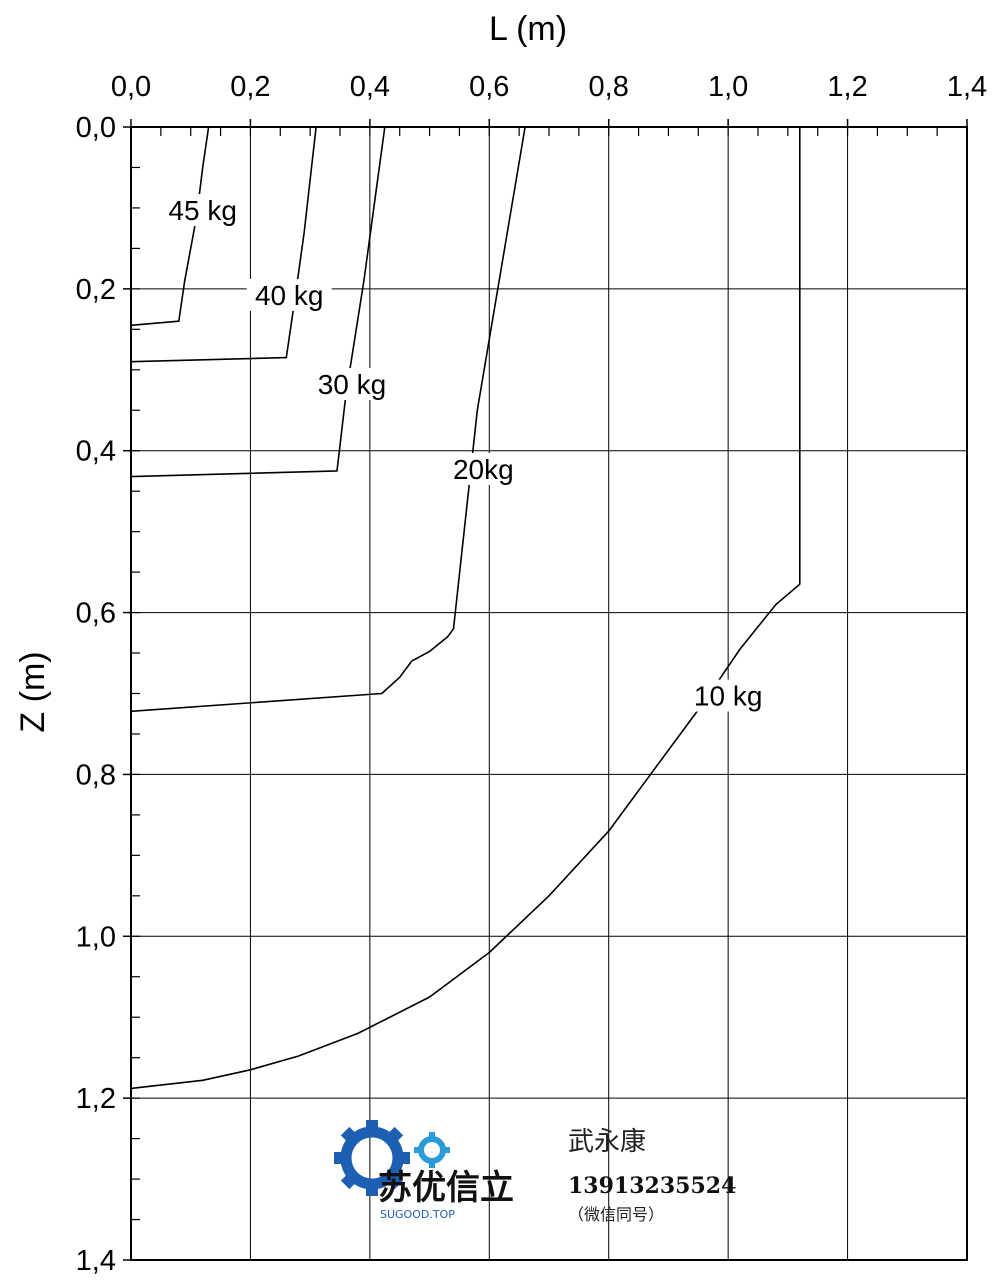 The height and width of the screenshot is (1281, 1003). Describe the element at coordinates (535, 1172) in the screenshot. I see `watermark: 苏优信立 SUGOOD.TOP 武永康 13913235524 （微信同号）` at that location.